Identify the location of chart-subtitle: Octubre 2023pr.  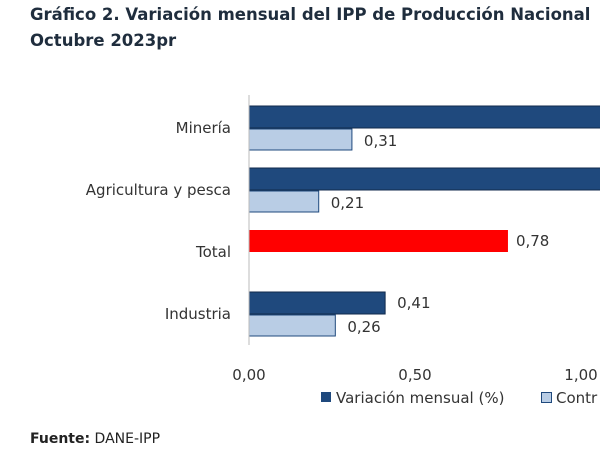
(103, 40).